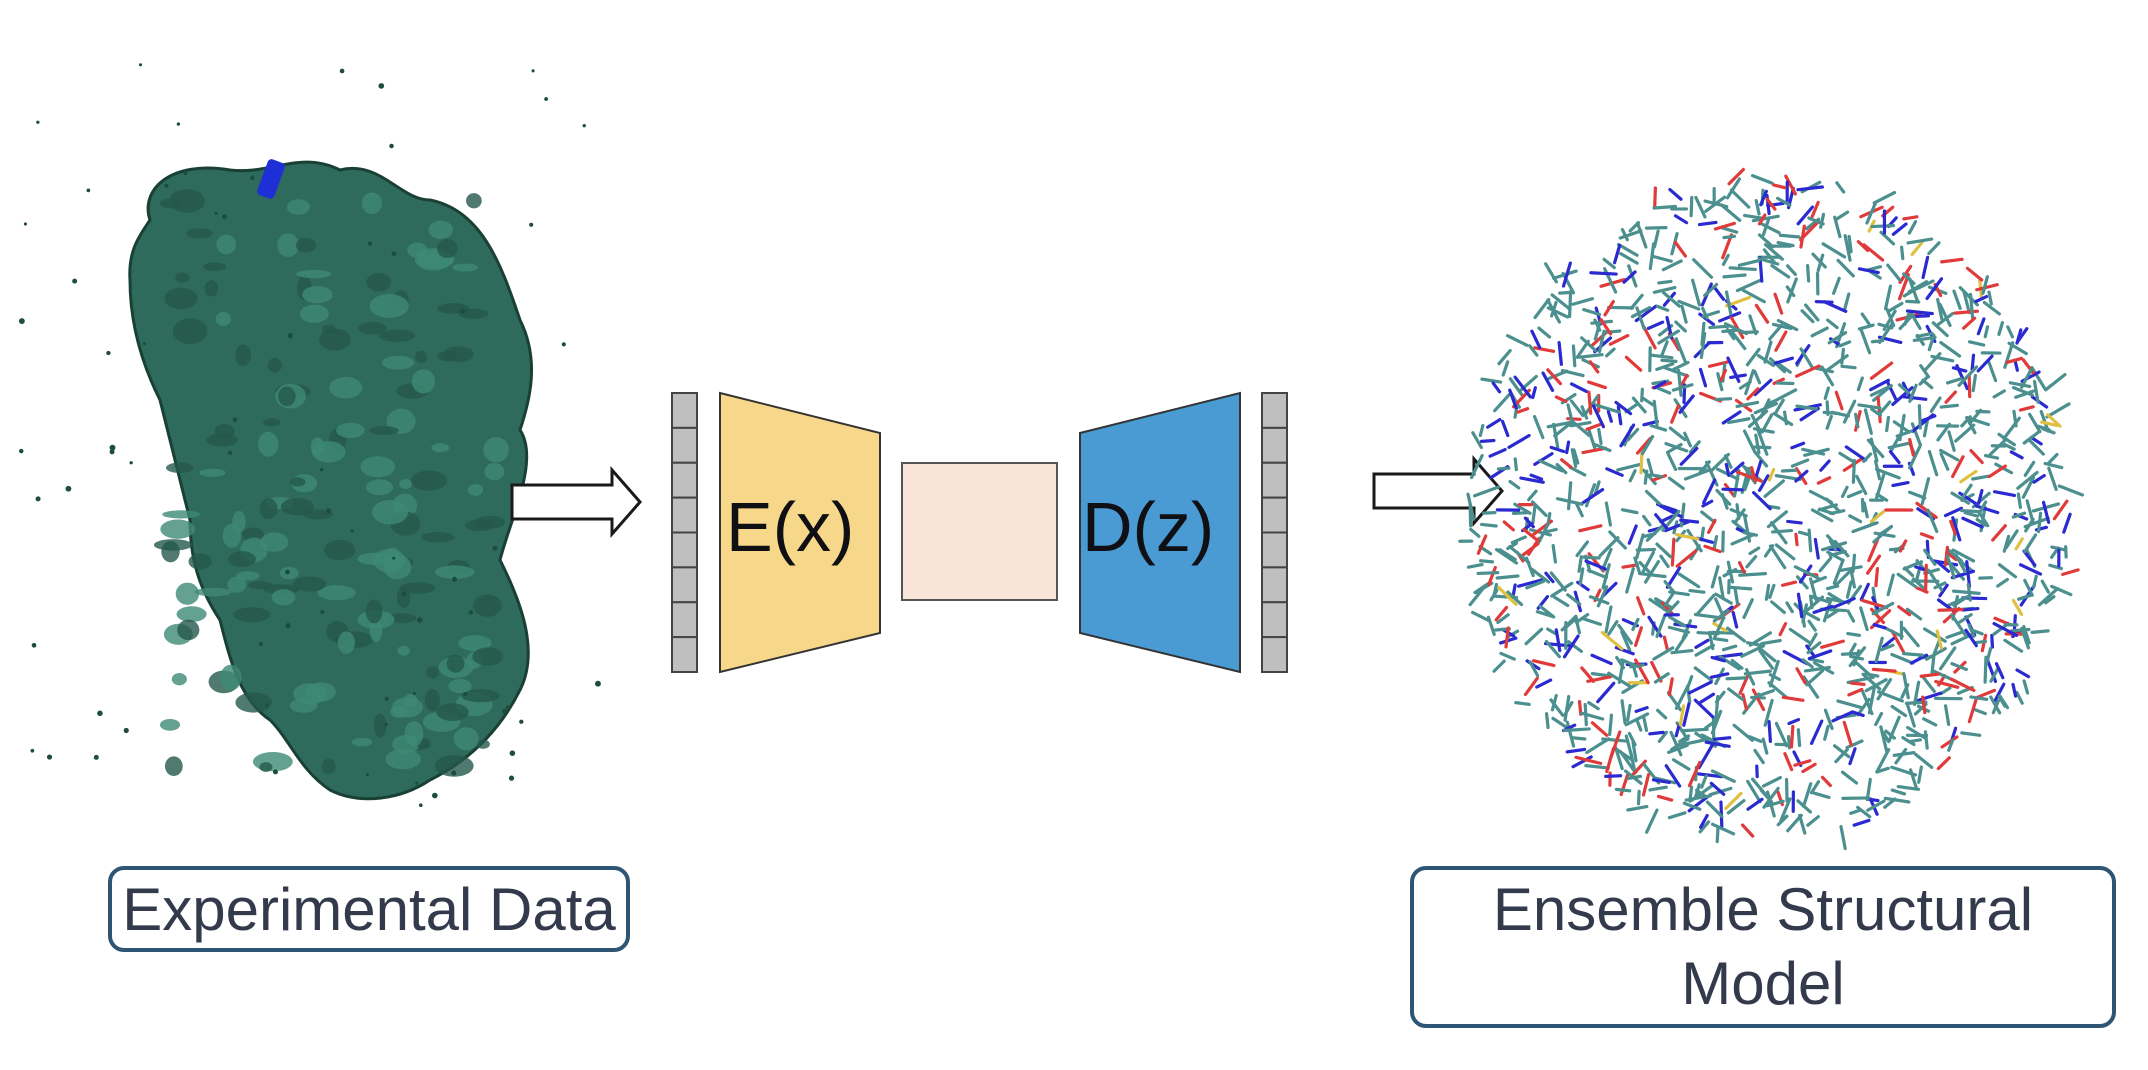  What do you see at coordinates (979, 531) in the screenshot?
I see `latent-space-block` at bounding box center [979, 531].